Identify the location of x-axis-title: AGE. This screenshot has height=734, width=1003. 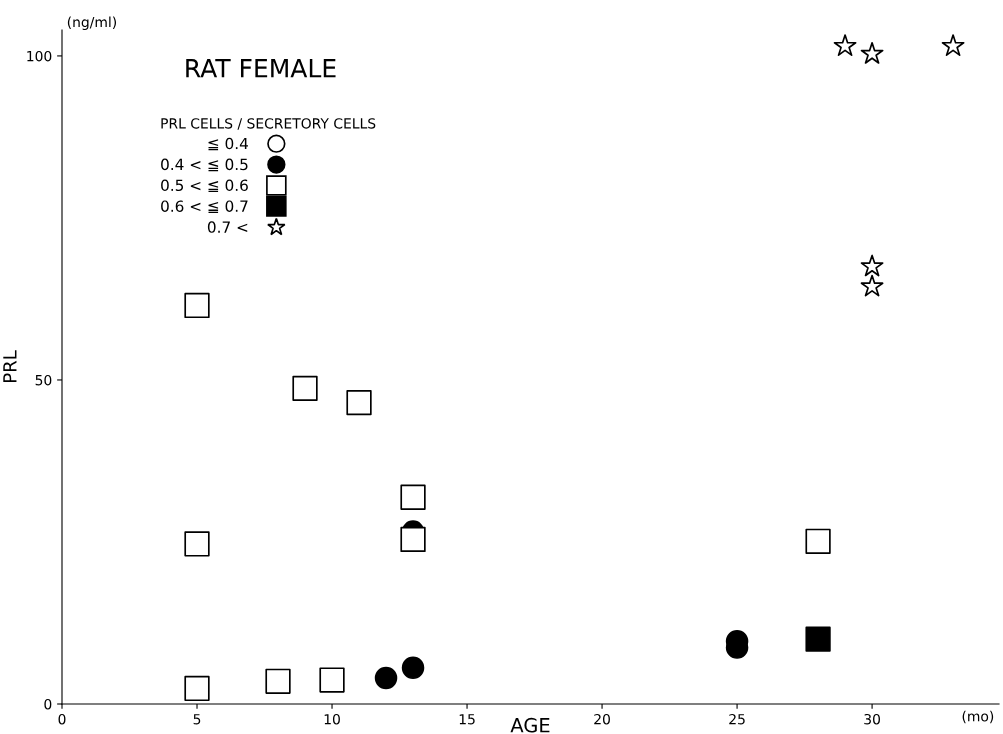
(530, 725).